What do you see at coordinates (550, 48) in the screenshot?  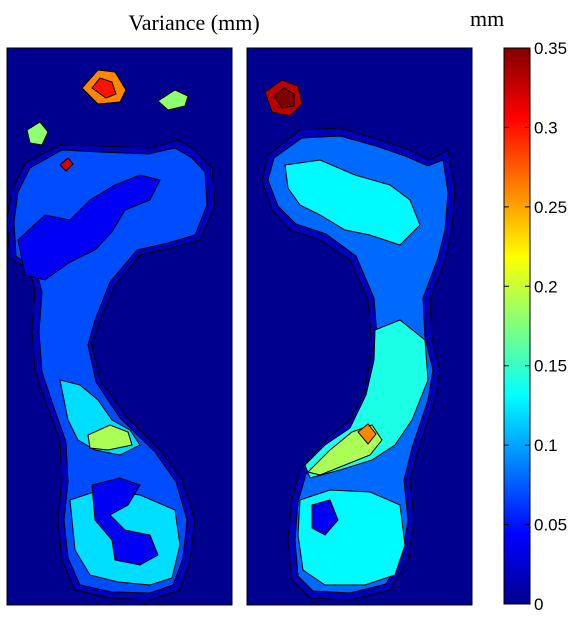 I see `colorbar-tick-label: 0.35` at bounding box center [550, 48].